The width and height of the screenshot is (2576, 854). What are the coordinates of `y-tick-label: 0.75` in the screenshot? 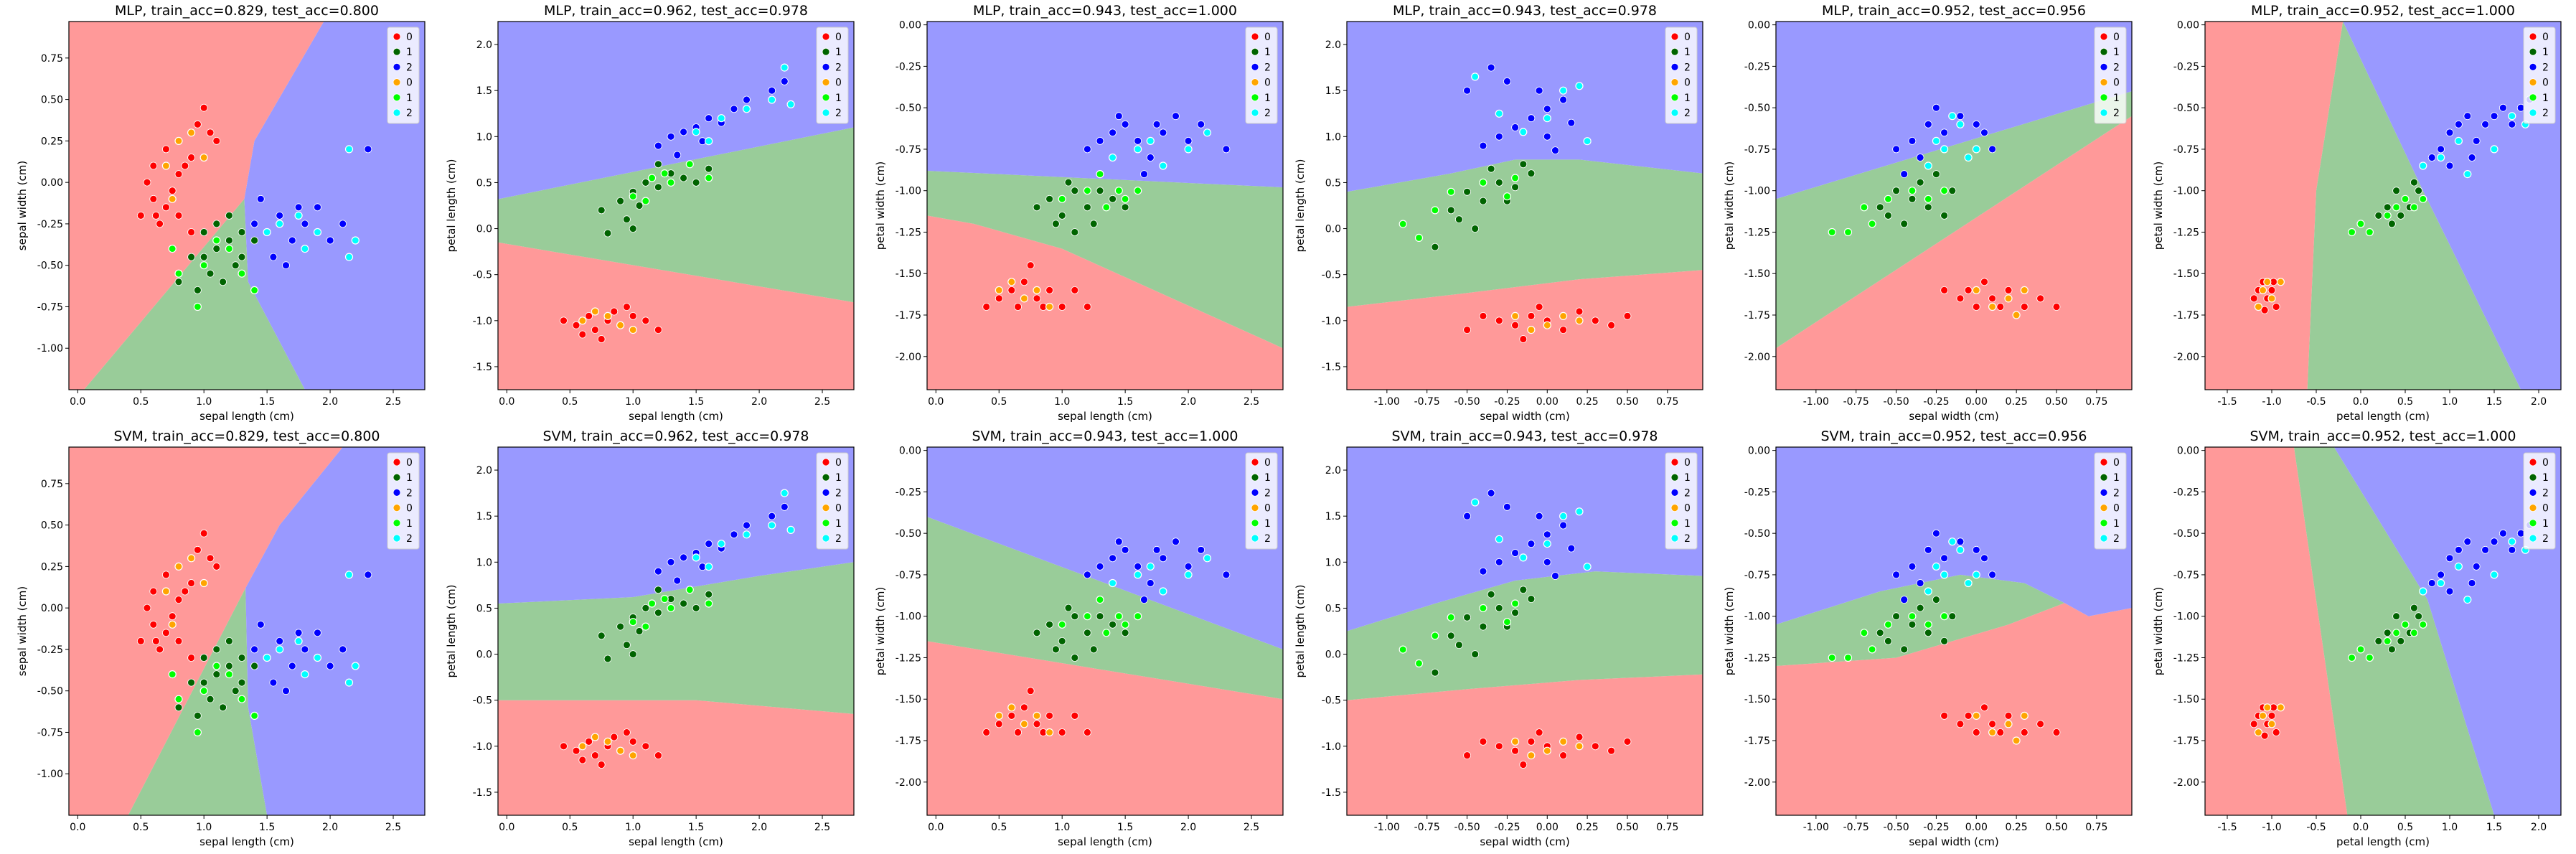 It's located at (52, 484).